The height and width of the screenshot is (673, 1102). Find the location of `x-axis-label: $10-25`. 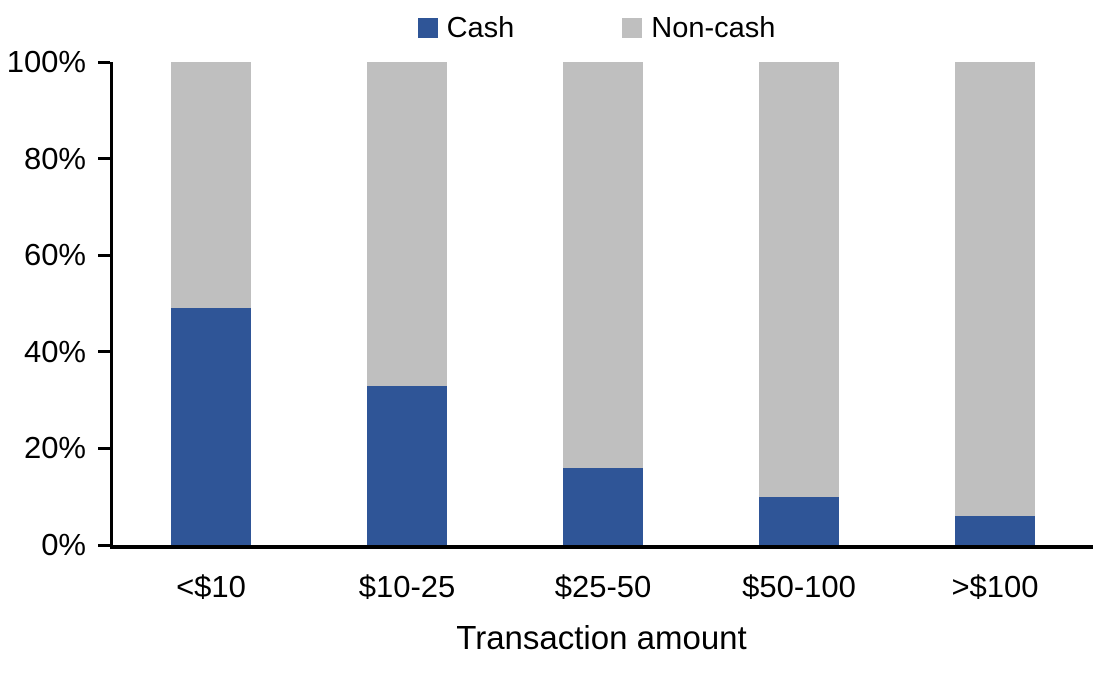

x-axis-label: $10-25 is located at coordinates (407, 586).